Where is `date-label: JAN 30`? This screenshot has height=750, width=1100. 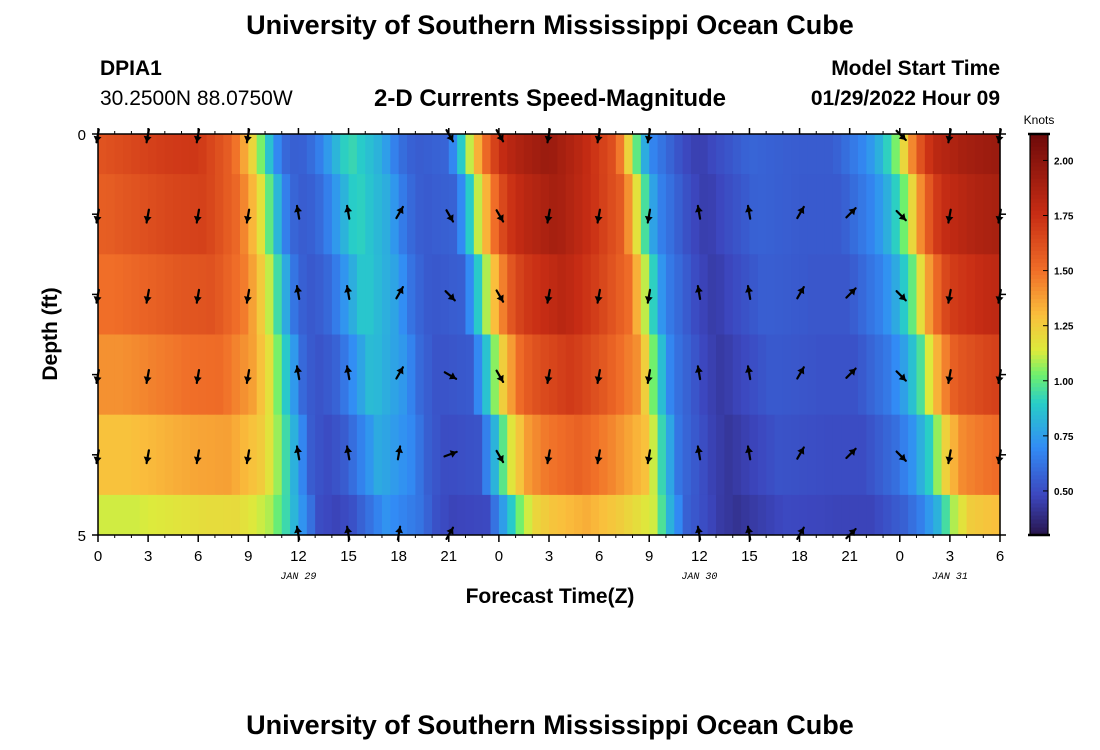
date-label: JAN 30 is located at coordinates (699, 576).